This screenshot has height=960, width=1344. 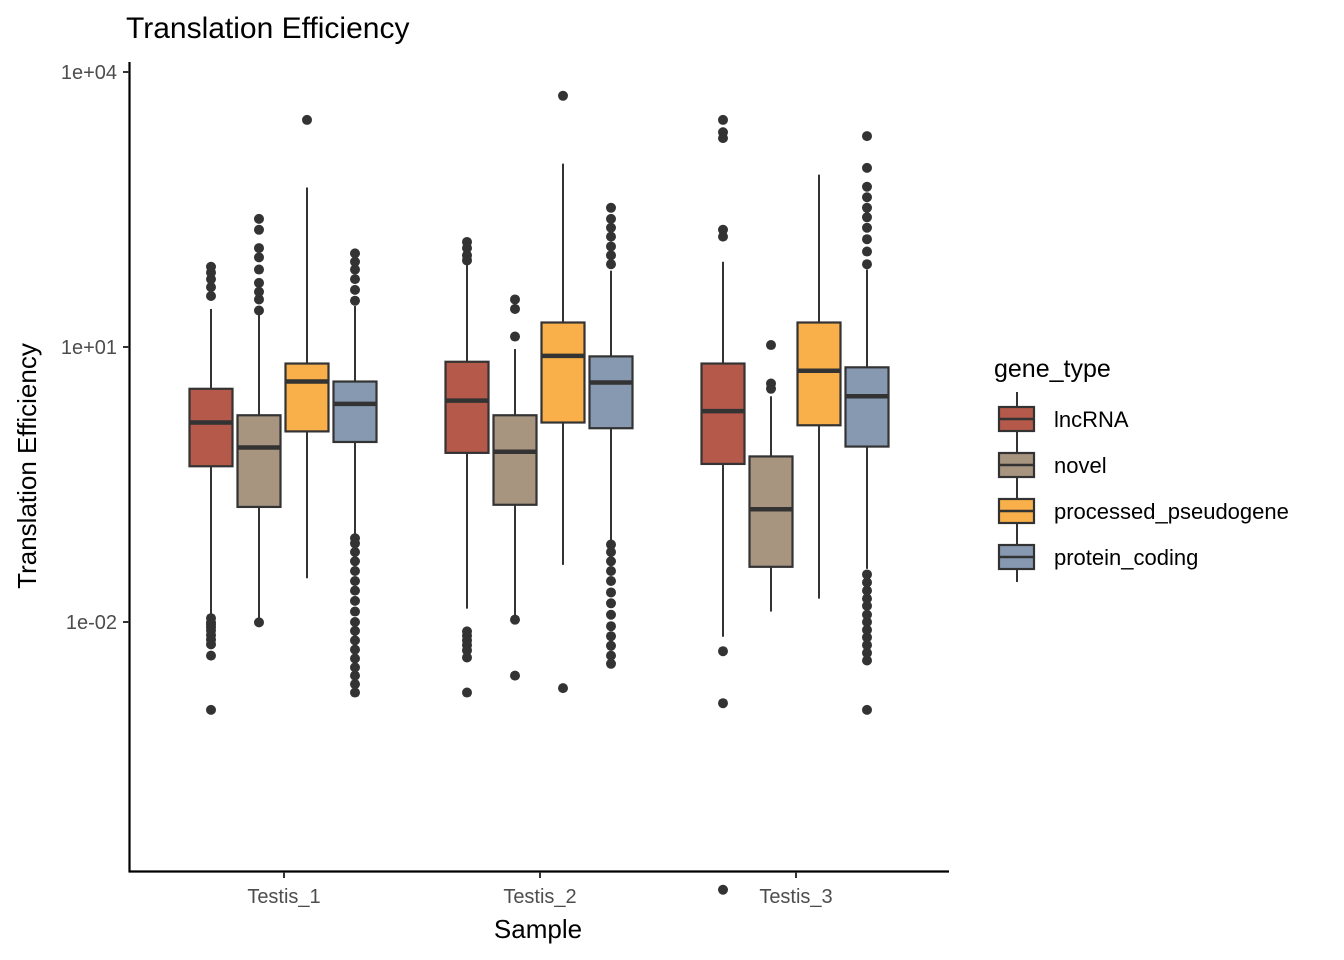 I want to click on x-tick-label: Testis_1, so click(x=283, y=897).